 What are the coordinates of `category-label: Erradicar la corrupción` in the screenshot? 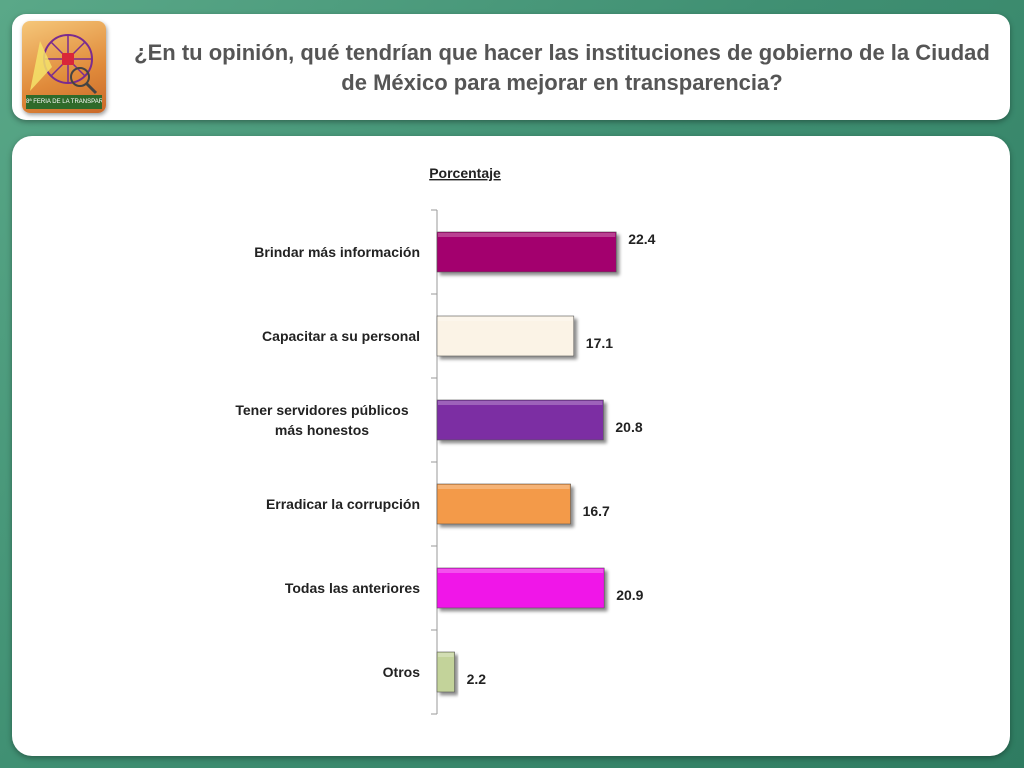 It's located at (343, 504).